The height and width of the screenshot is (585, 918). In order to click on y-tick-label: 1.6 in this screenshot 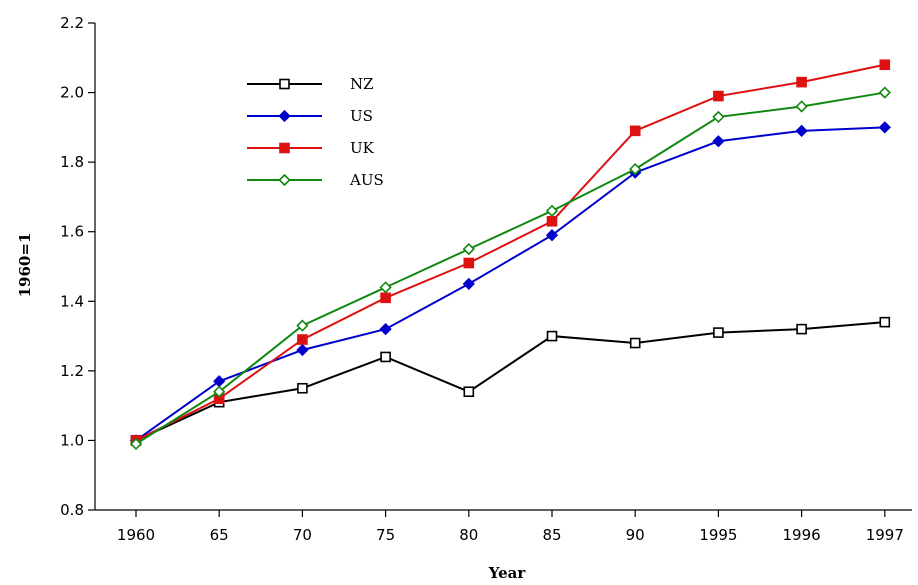, I will do `click(72, 232)`.